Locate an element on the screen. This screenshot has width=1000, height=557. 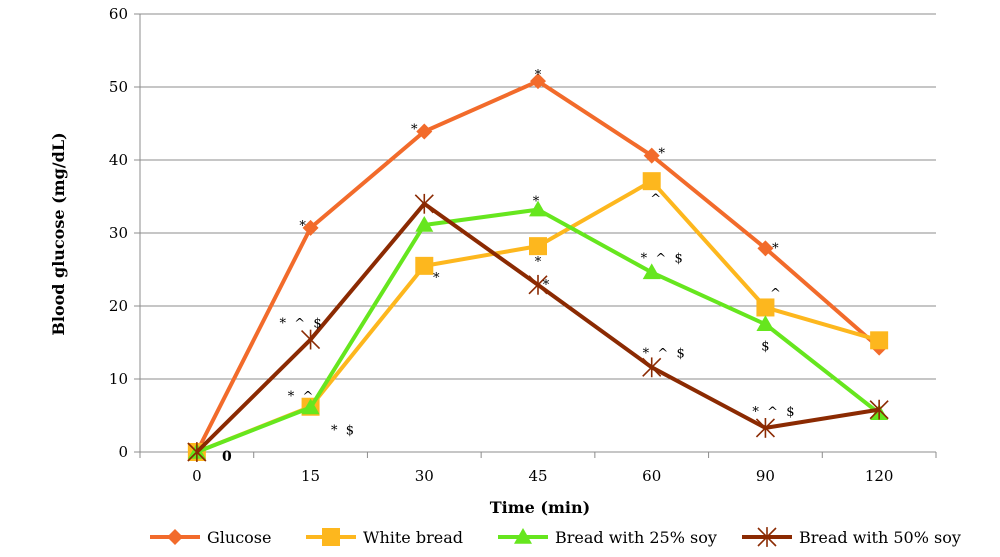
y-tick-labels: 0 10 20 30 40 50 60 is located at coordinates (118, 233).